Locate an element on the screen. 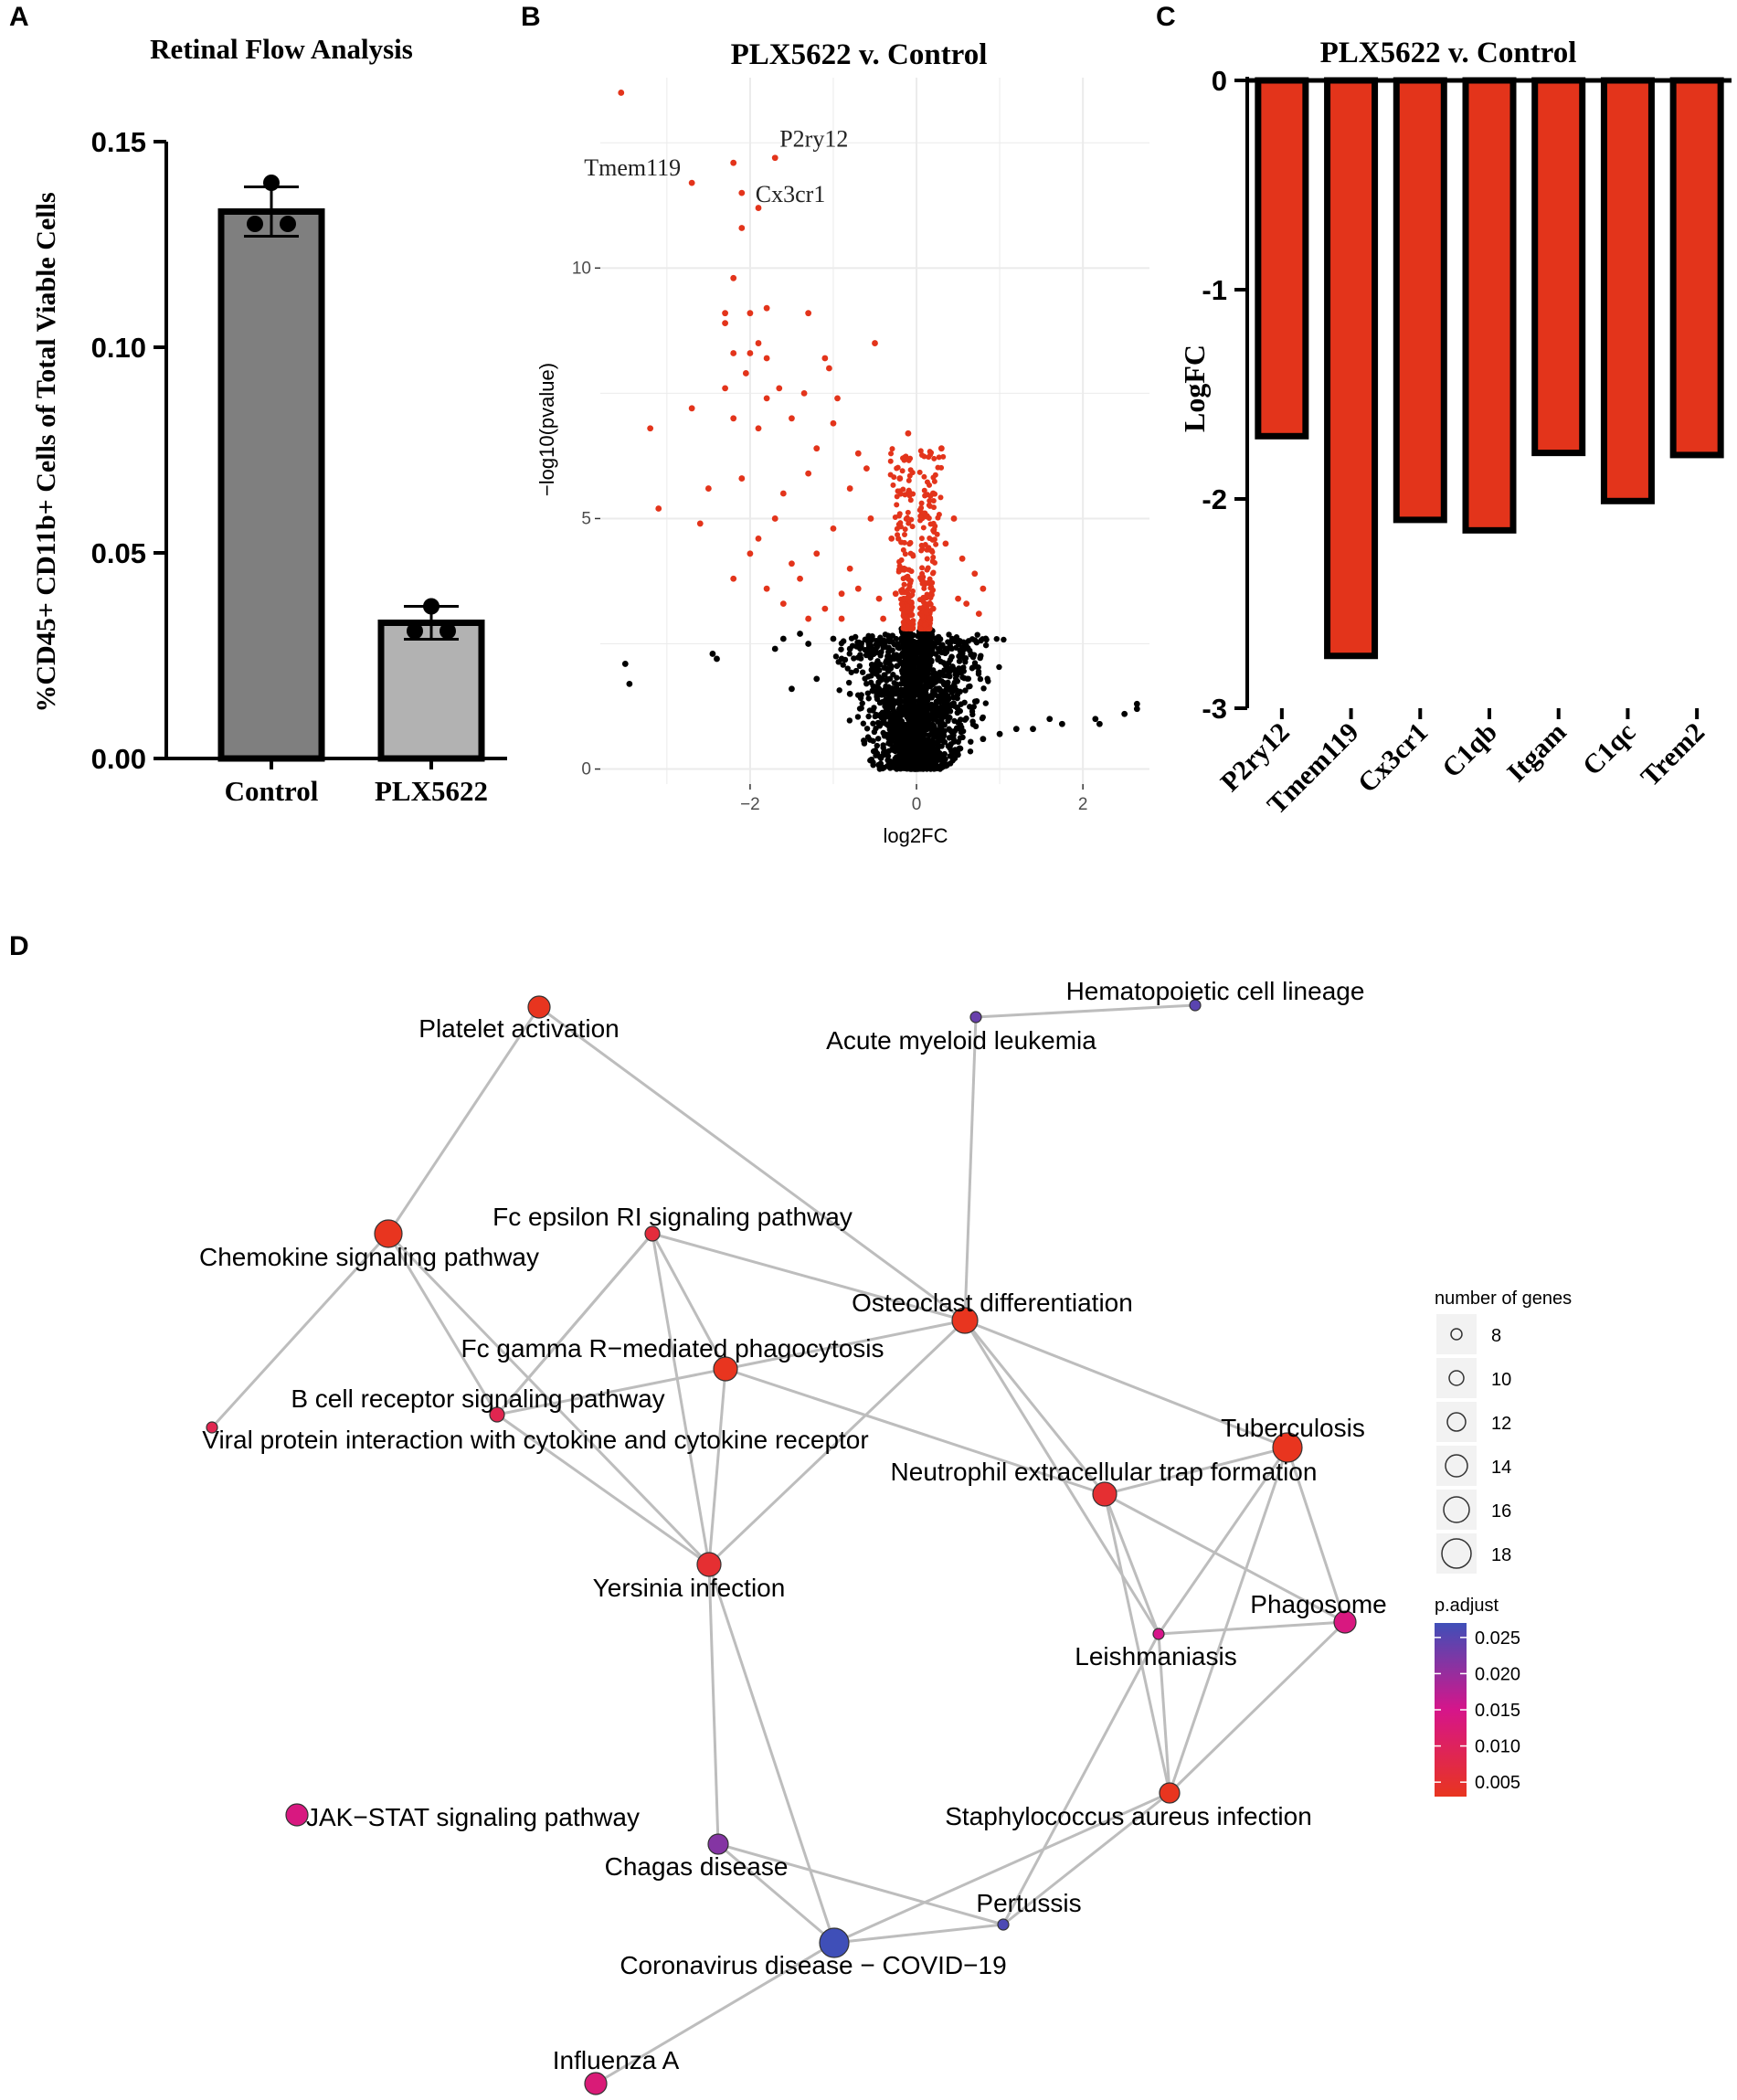 The width and height of the screenshot is (1737, 2100). panel-c-bar is located at coordinates (1282, 258).